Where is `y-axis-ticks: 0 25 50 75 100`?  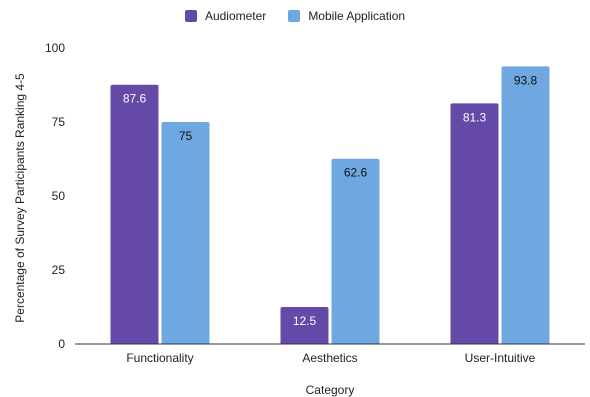 y-axis-ticks: 0 25 50 75 100 is located at coordinates (55, 196).